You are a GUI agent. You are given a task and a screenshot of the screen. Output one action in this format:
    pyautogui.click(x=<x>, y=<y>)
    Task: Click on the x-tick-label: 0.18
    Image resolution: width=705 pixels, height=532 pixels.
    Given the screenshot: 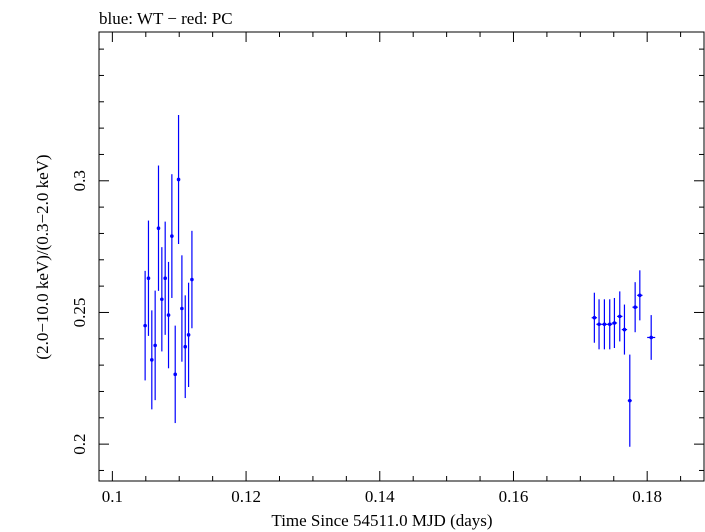 What is the action you would take?
    pyautogui.click(x=647, y=496)
    